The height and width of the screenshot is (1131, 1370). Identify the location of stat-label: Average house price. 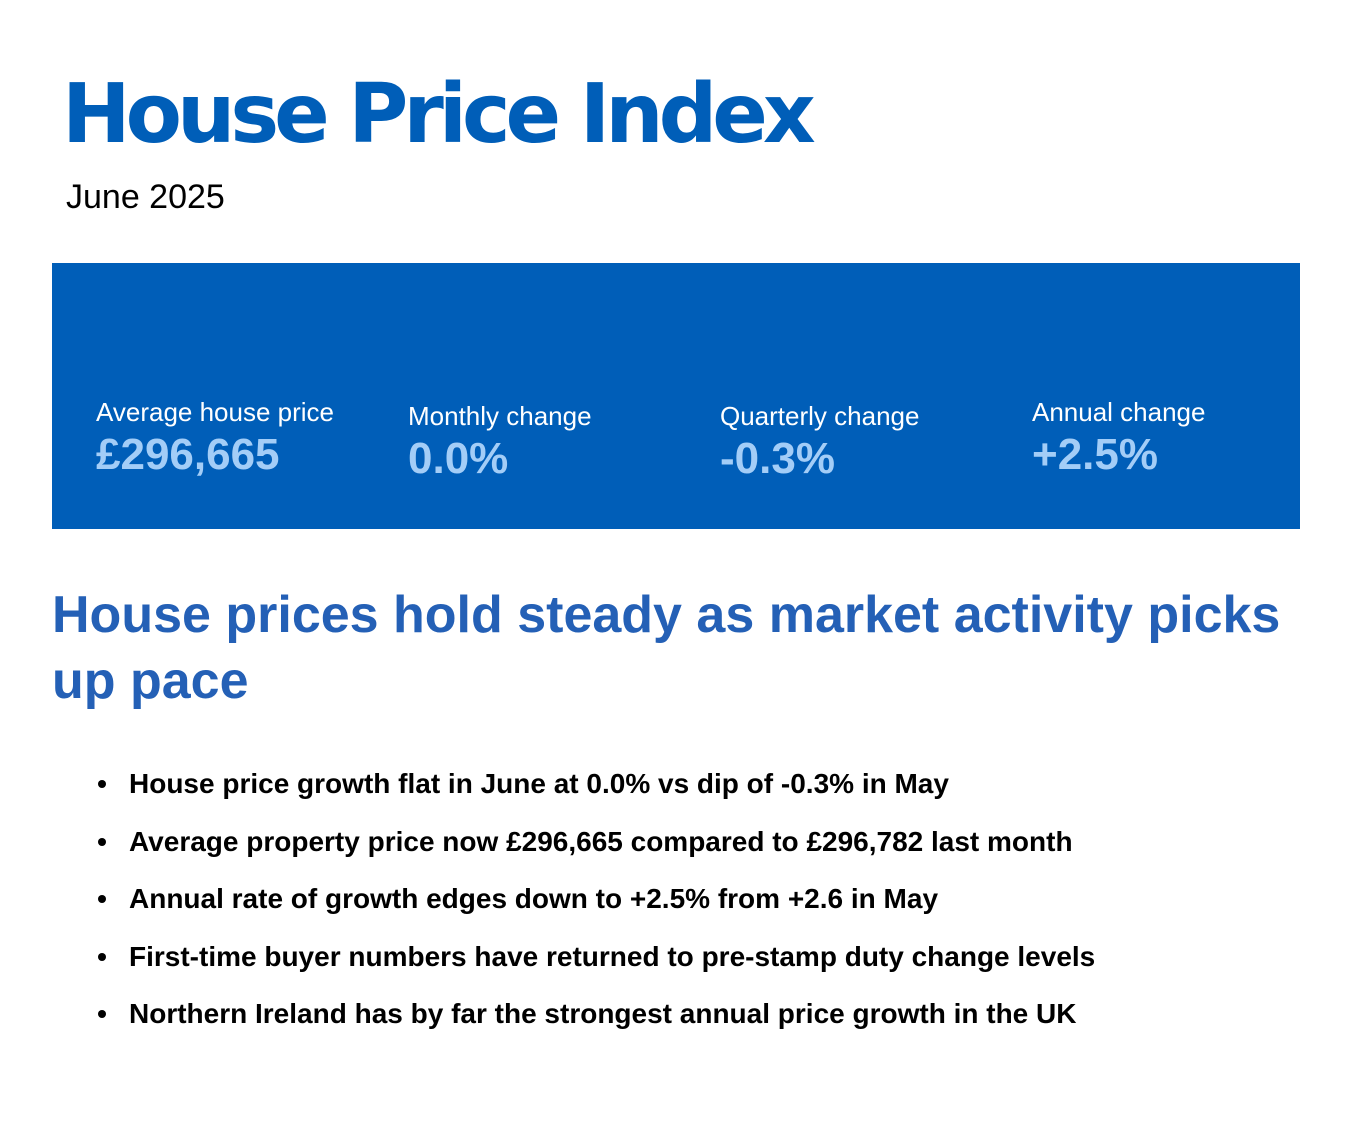
(215, 412).